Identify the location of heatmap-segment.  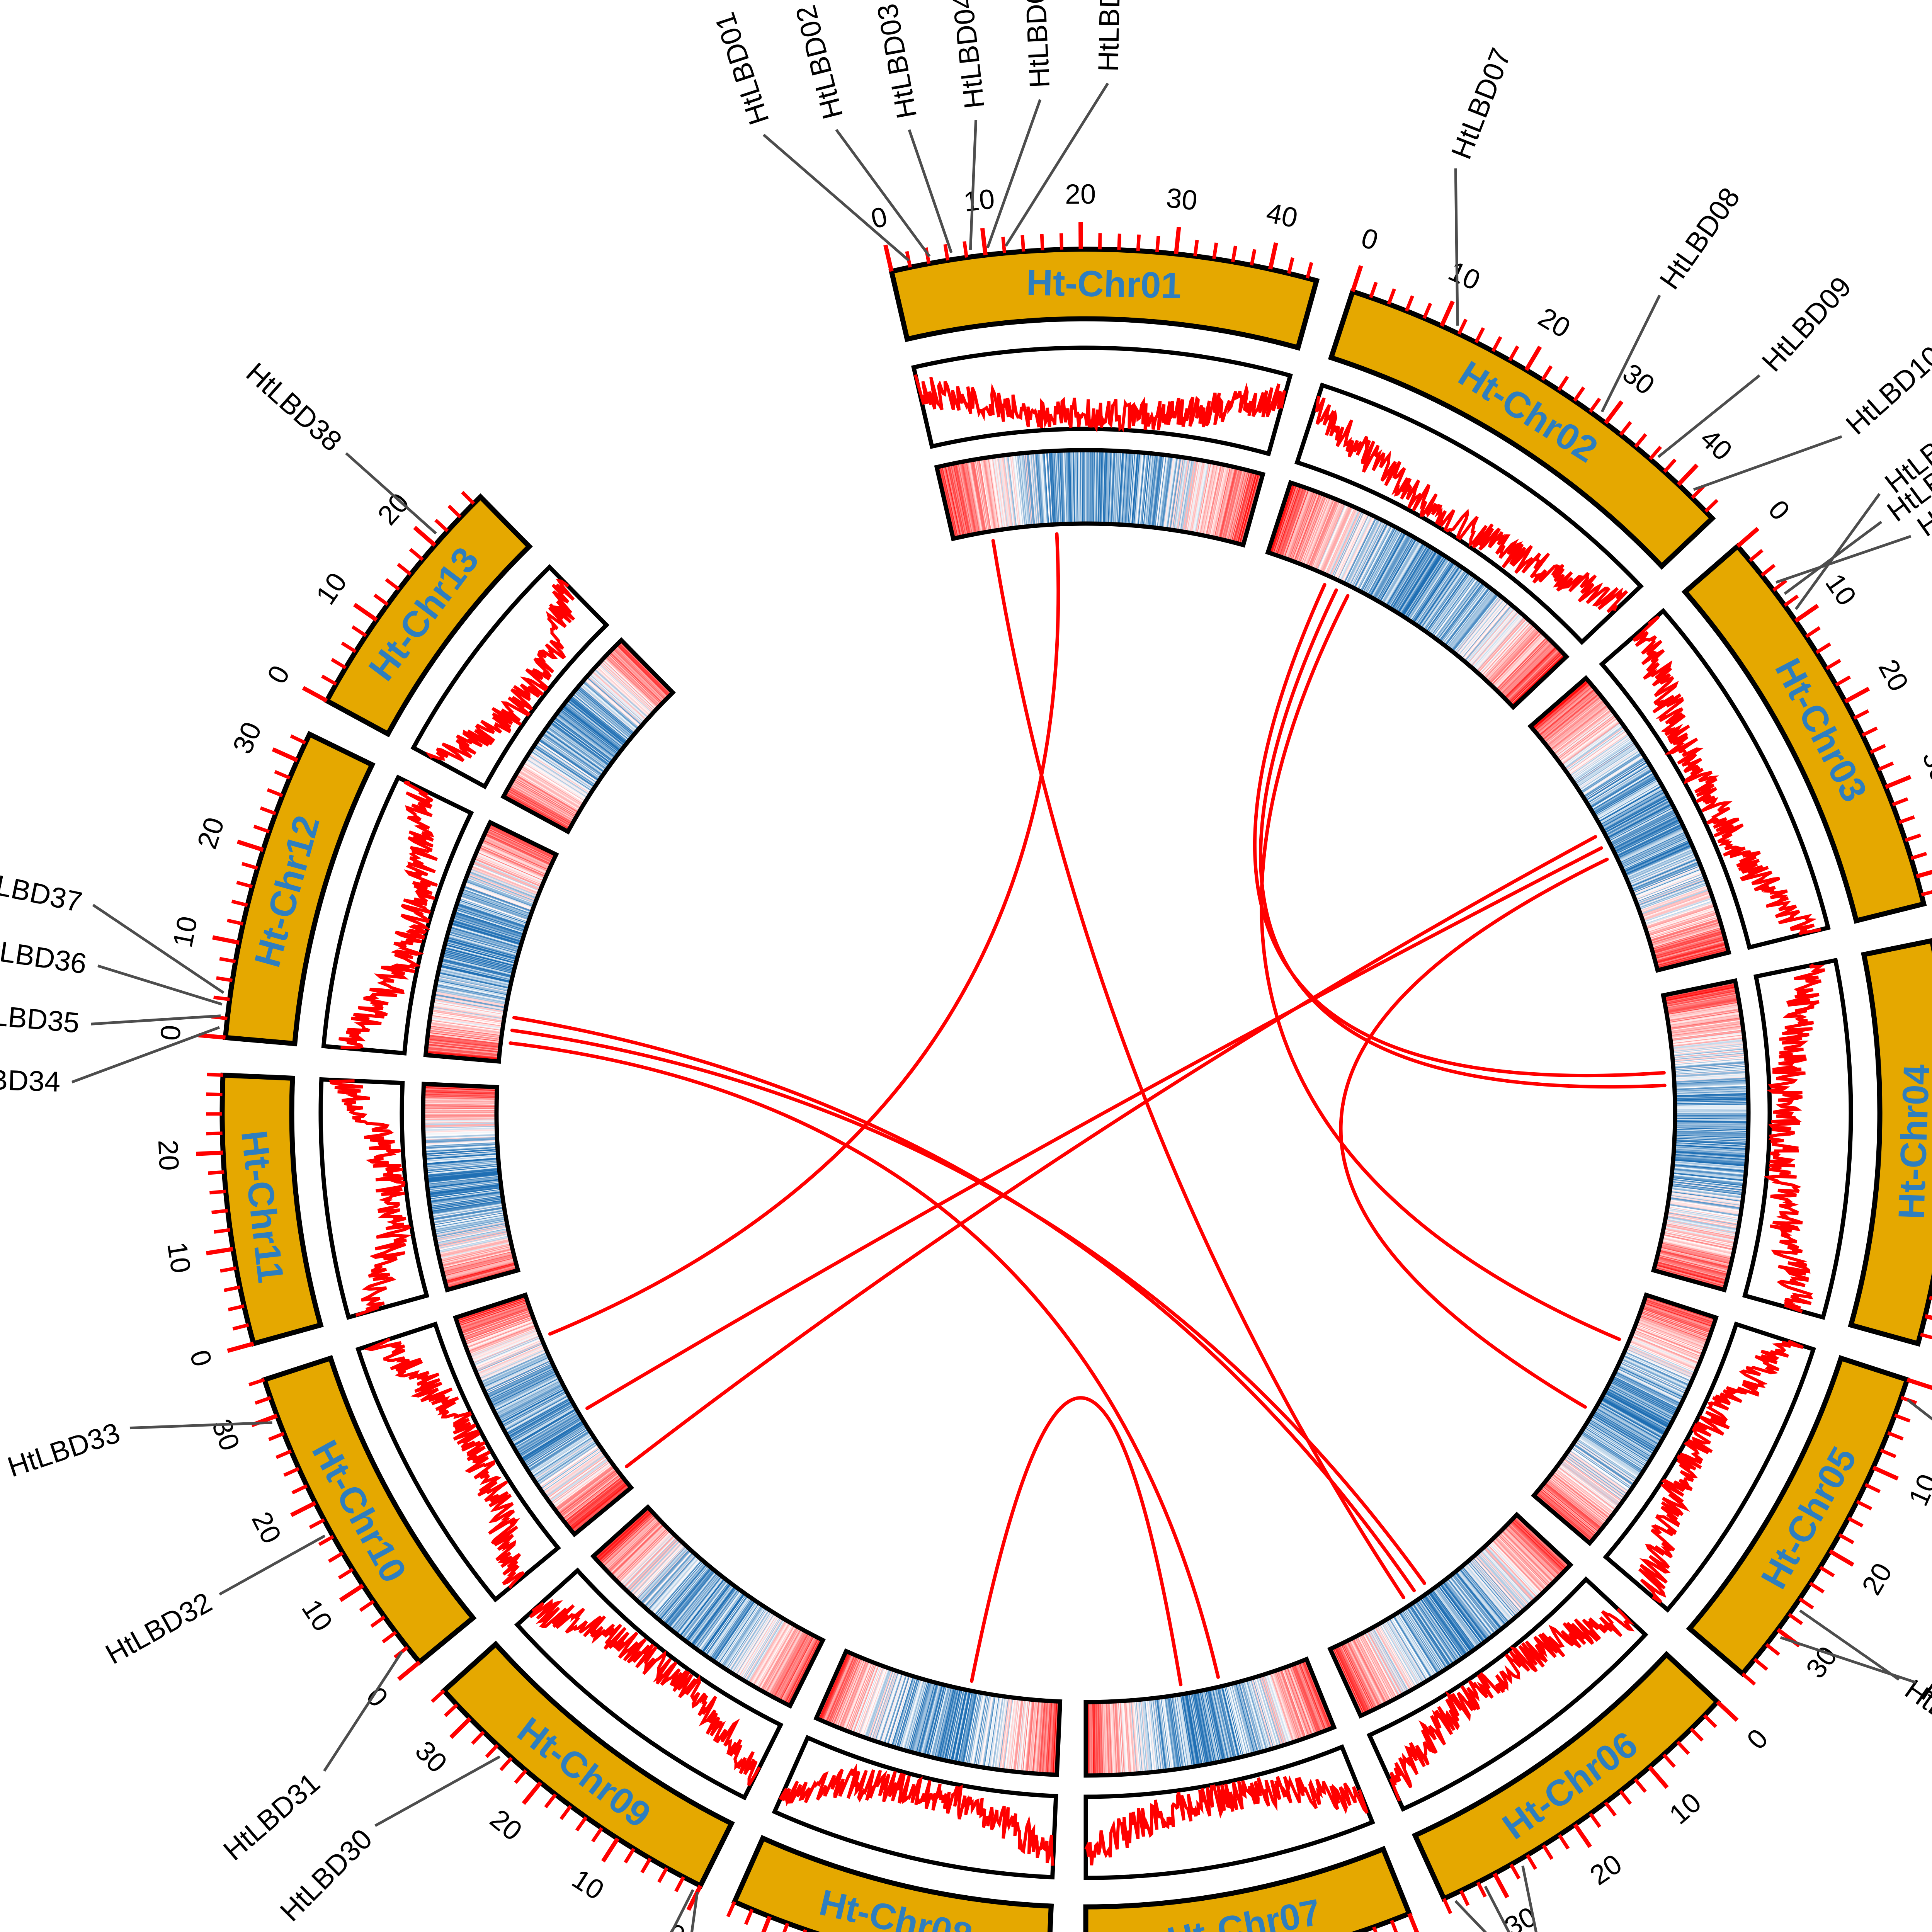
(1701, 1135).